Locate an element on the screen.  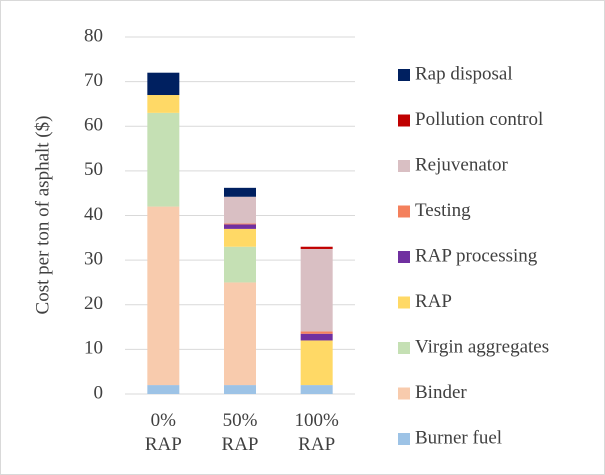
y-tick-label: 0 is located at coordinates (99, 392).